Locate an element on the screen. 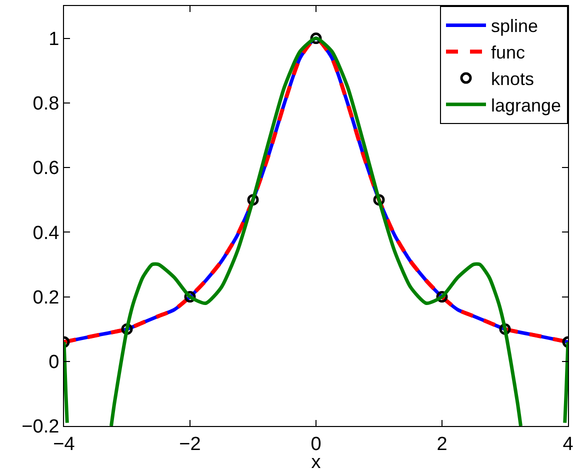 This screenshot has width=579, height=473. legend-label: lagrange is located at coordinates (526, 105).